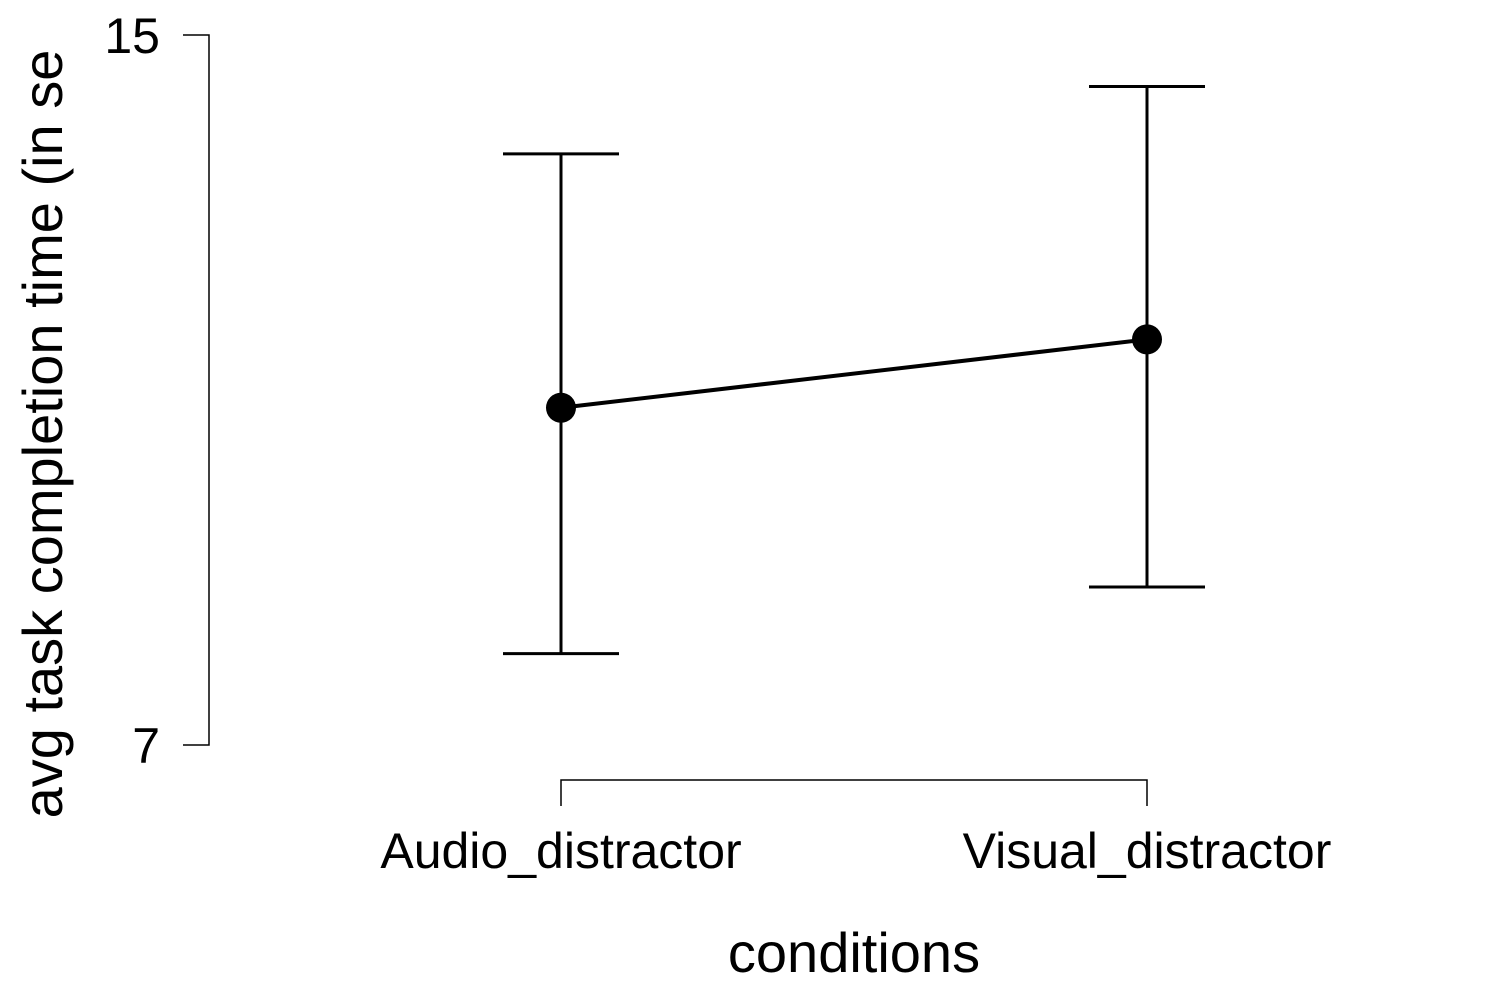 This screenshot has height=1000, width=1500. Describe the element at coordinates (854, 792) in the screenshot. I see `x-axis-line` at that location.